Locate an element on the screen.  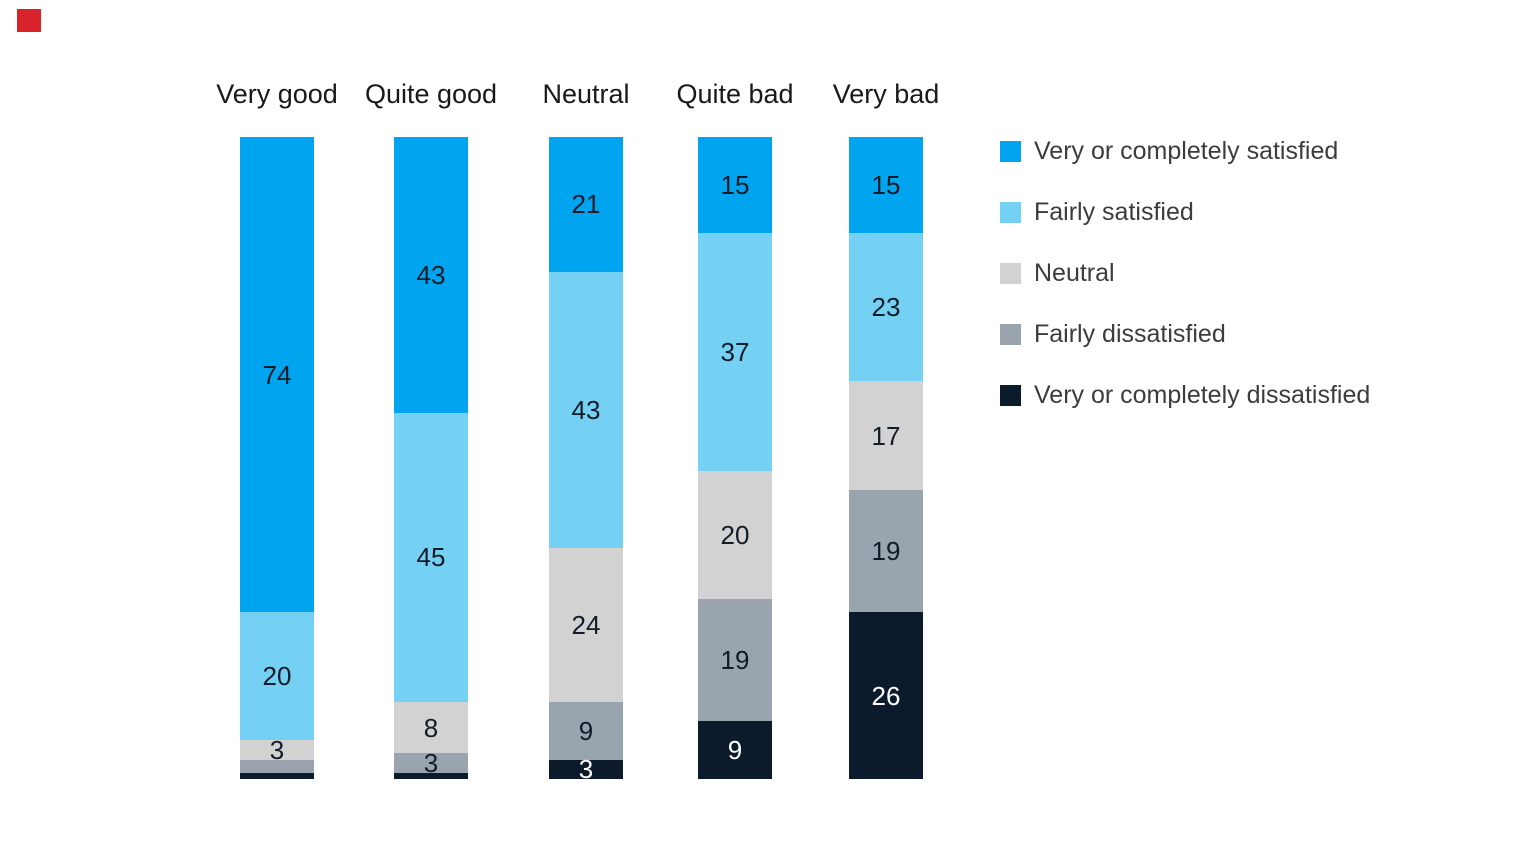
category-label: Very good is located at coordinates (277, 94).